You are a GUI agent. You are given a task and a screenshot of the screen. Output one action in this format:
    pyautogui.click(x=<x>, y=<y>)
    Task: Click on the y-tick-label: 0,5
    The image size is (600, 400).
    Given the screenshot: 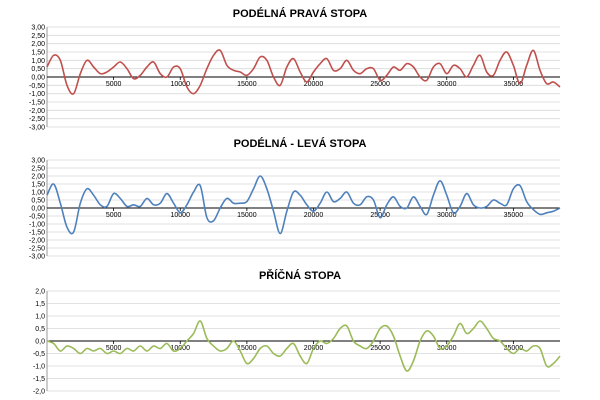 What is the action you would take?
    pyautogui.click(x=40, y=329)
    